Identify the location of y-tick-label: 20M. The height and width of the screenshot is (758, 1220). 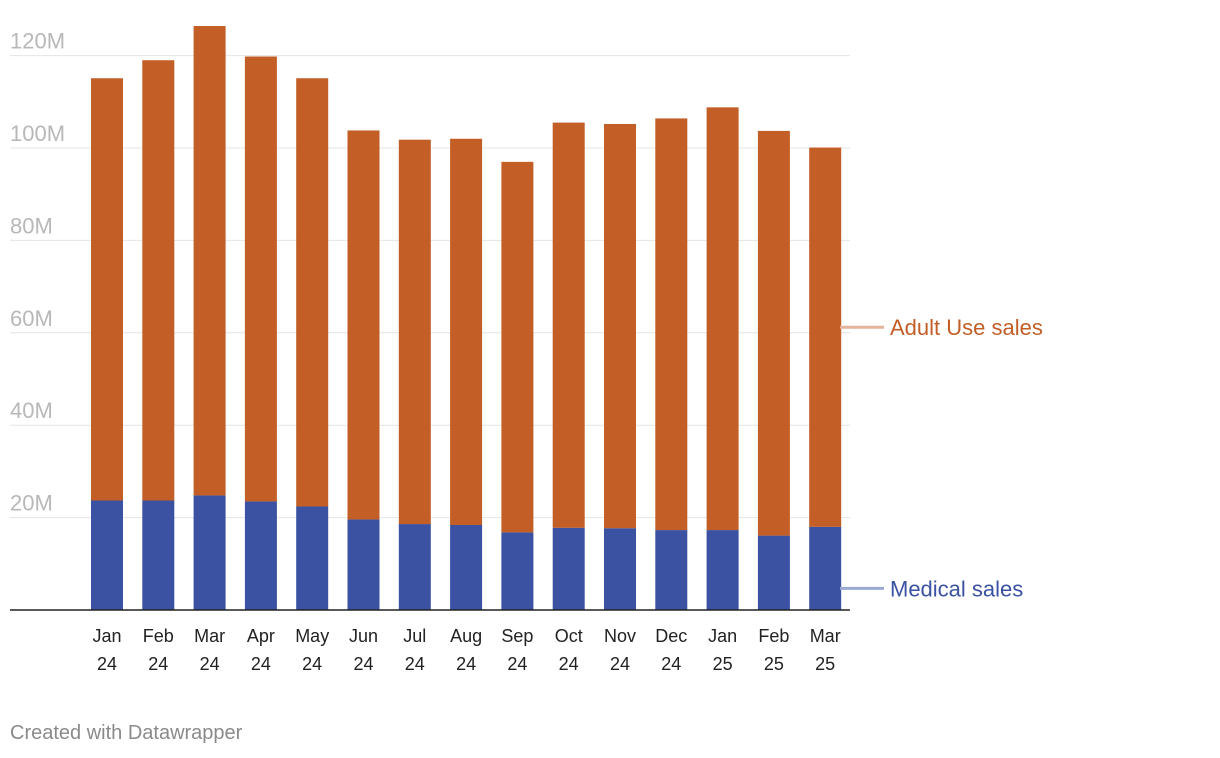
(31, 503).